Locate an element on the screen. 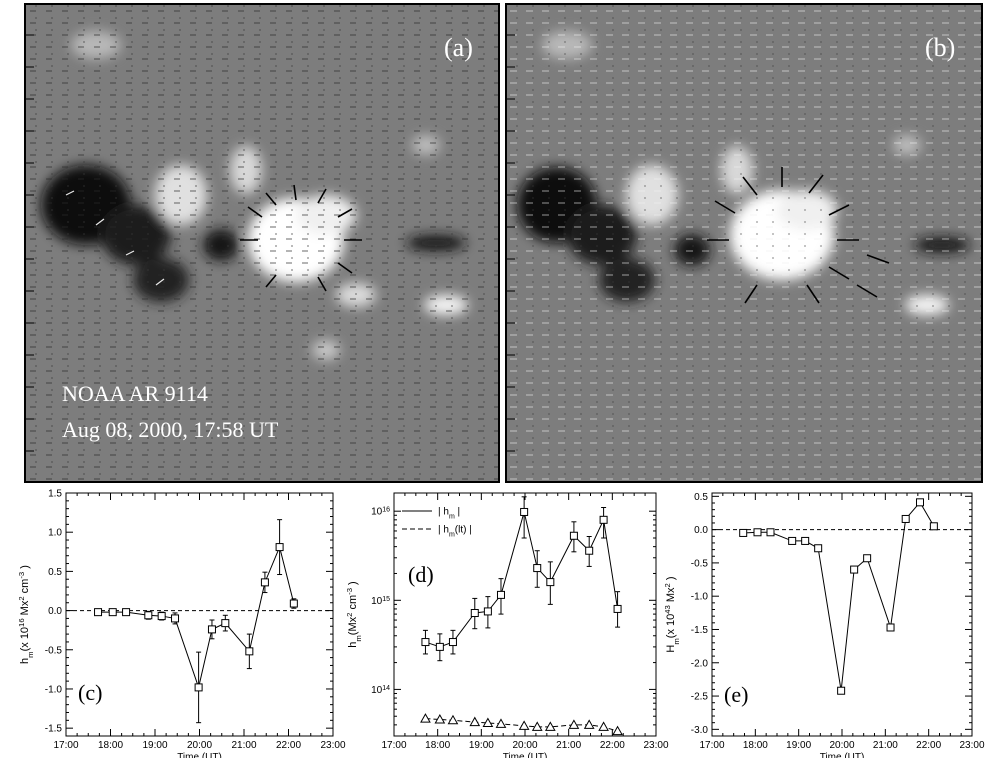 The image size is (986, 758). y-axis-label: Hm(x 1043 Mx2 ) is located at coordinates (672, 614).